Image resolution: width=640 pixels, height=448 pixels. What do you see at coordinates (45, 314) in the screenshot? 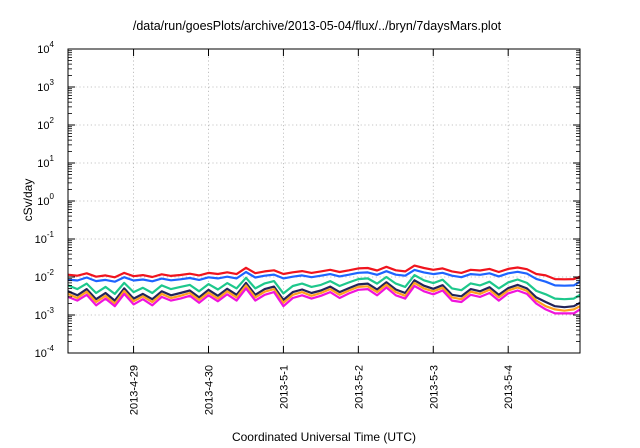
I see `y-tick-label: 10⁻³` at bounding box center [45, 314].